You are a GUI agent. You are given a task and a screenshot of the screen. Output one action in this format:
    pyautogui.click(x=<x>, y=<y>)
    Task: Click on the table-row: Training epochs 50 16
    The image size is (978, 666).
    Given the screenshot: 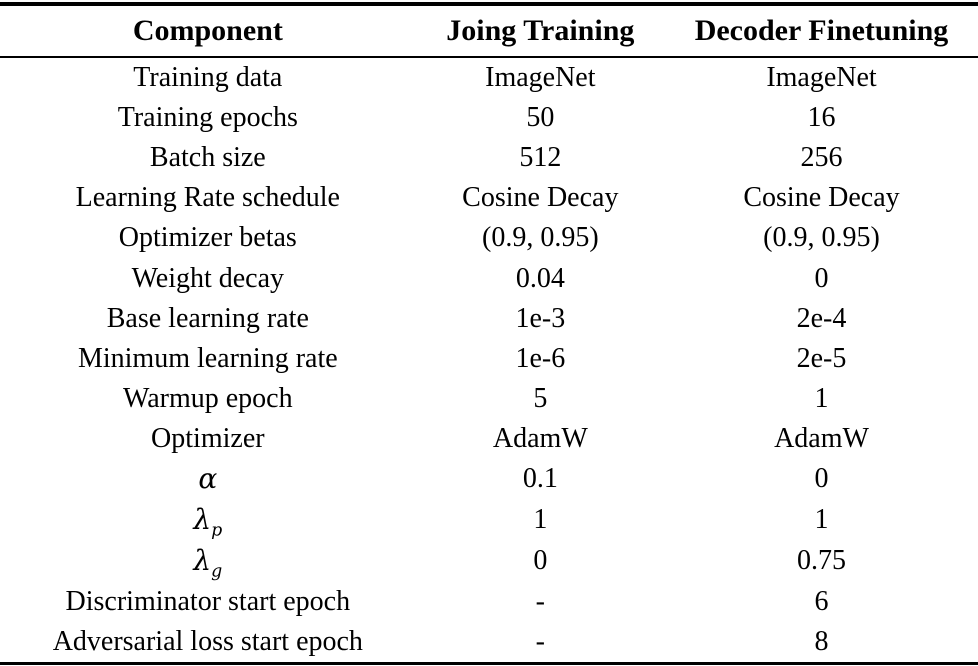 What is the action you would take?
    pyautogui.click(x=489, y=118)
    